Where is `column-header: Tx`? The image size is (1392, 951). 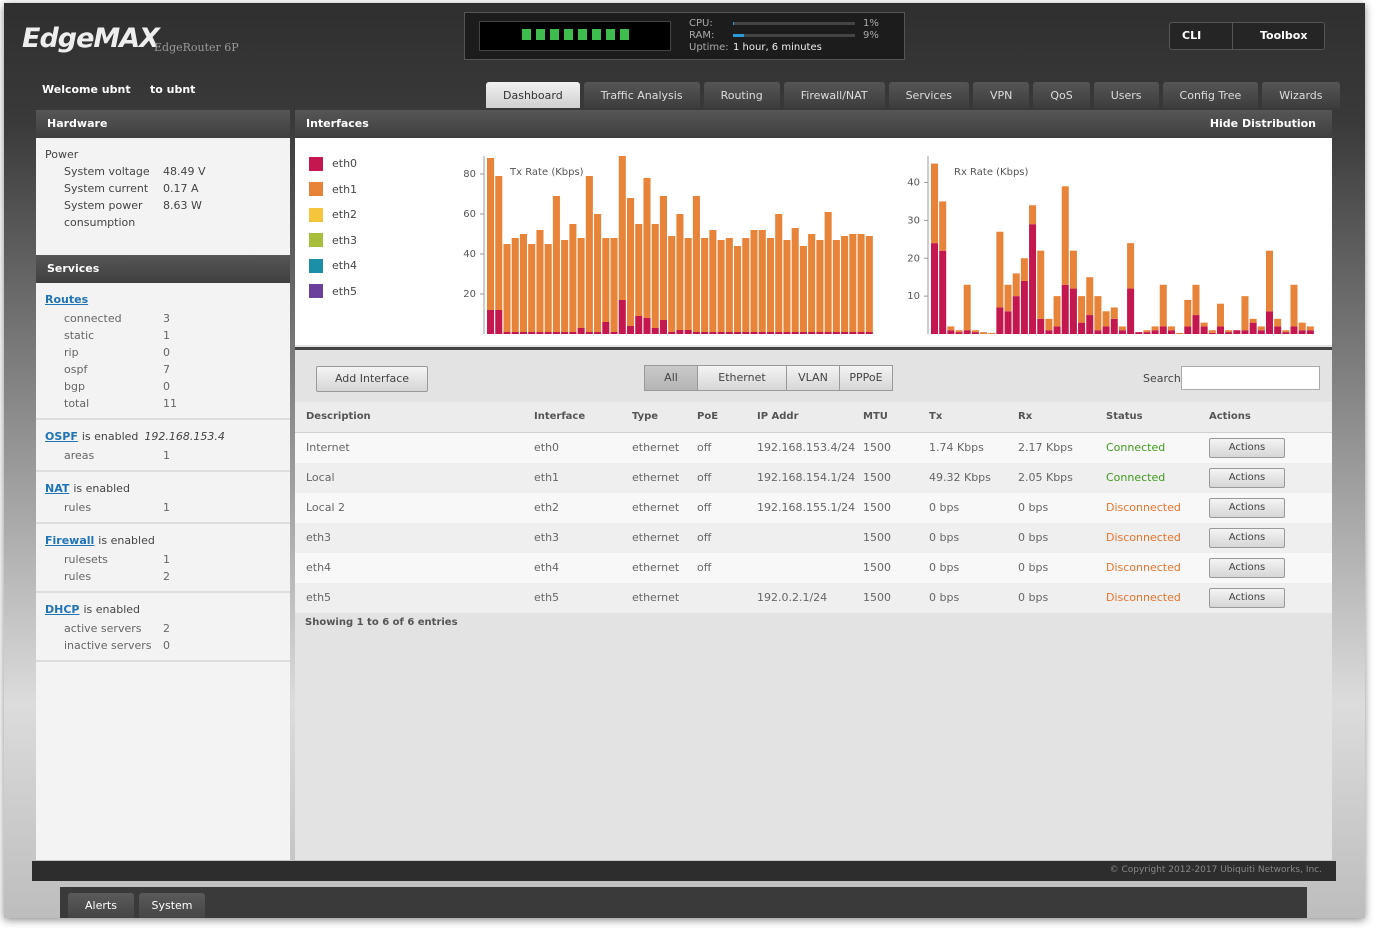 column-header: Tx is located at coordinates (936, 416).